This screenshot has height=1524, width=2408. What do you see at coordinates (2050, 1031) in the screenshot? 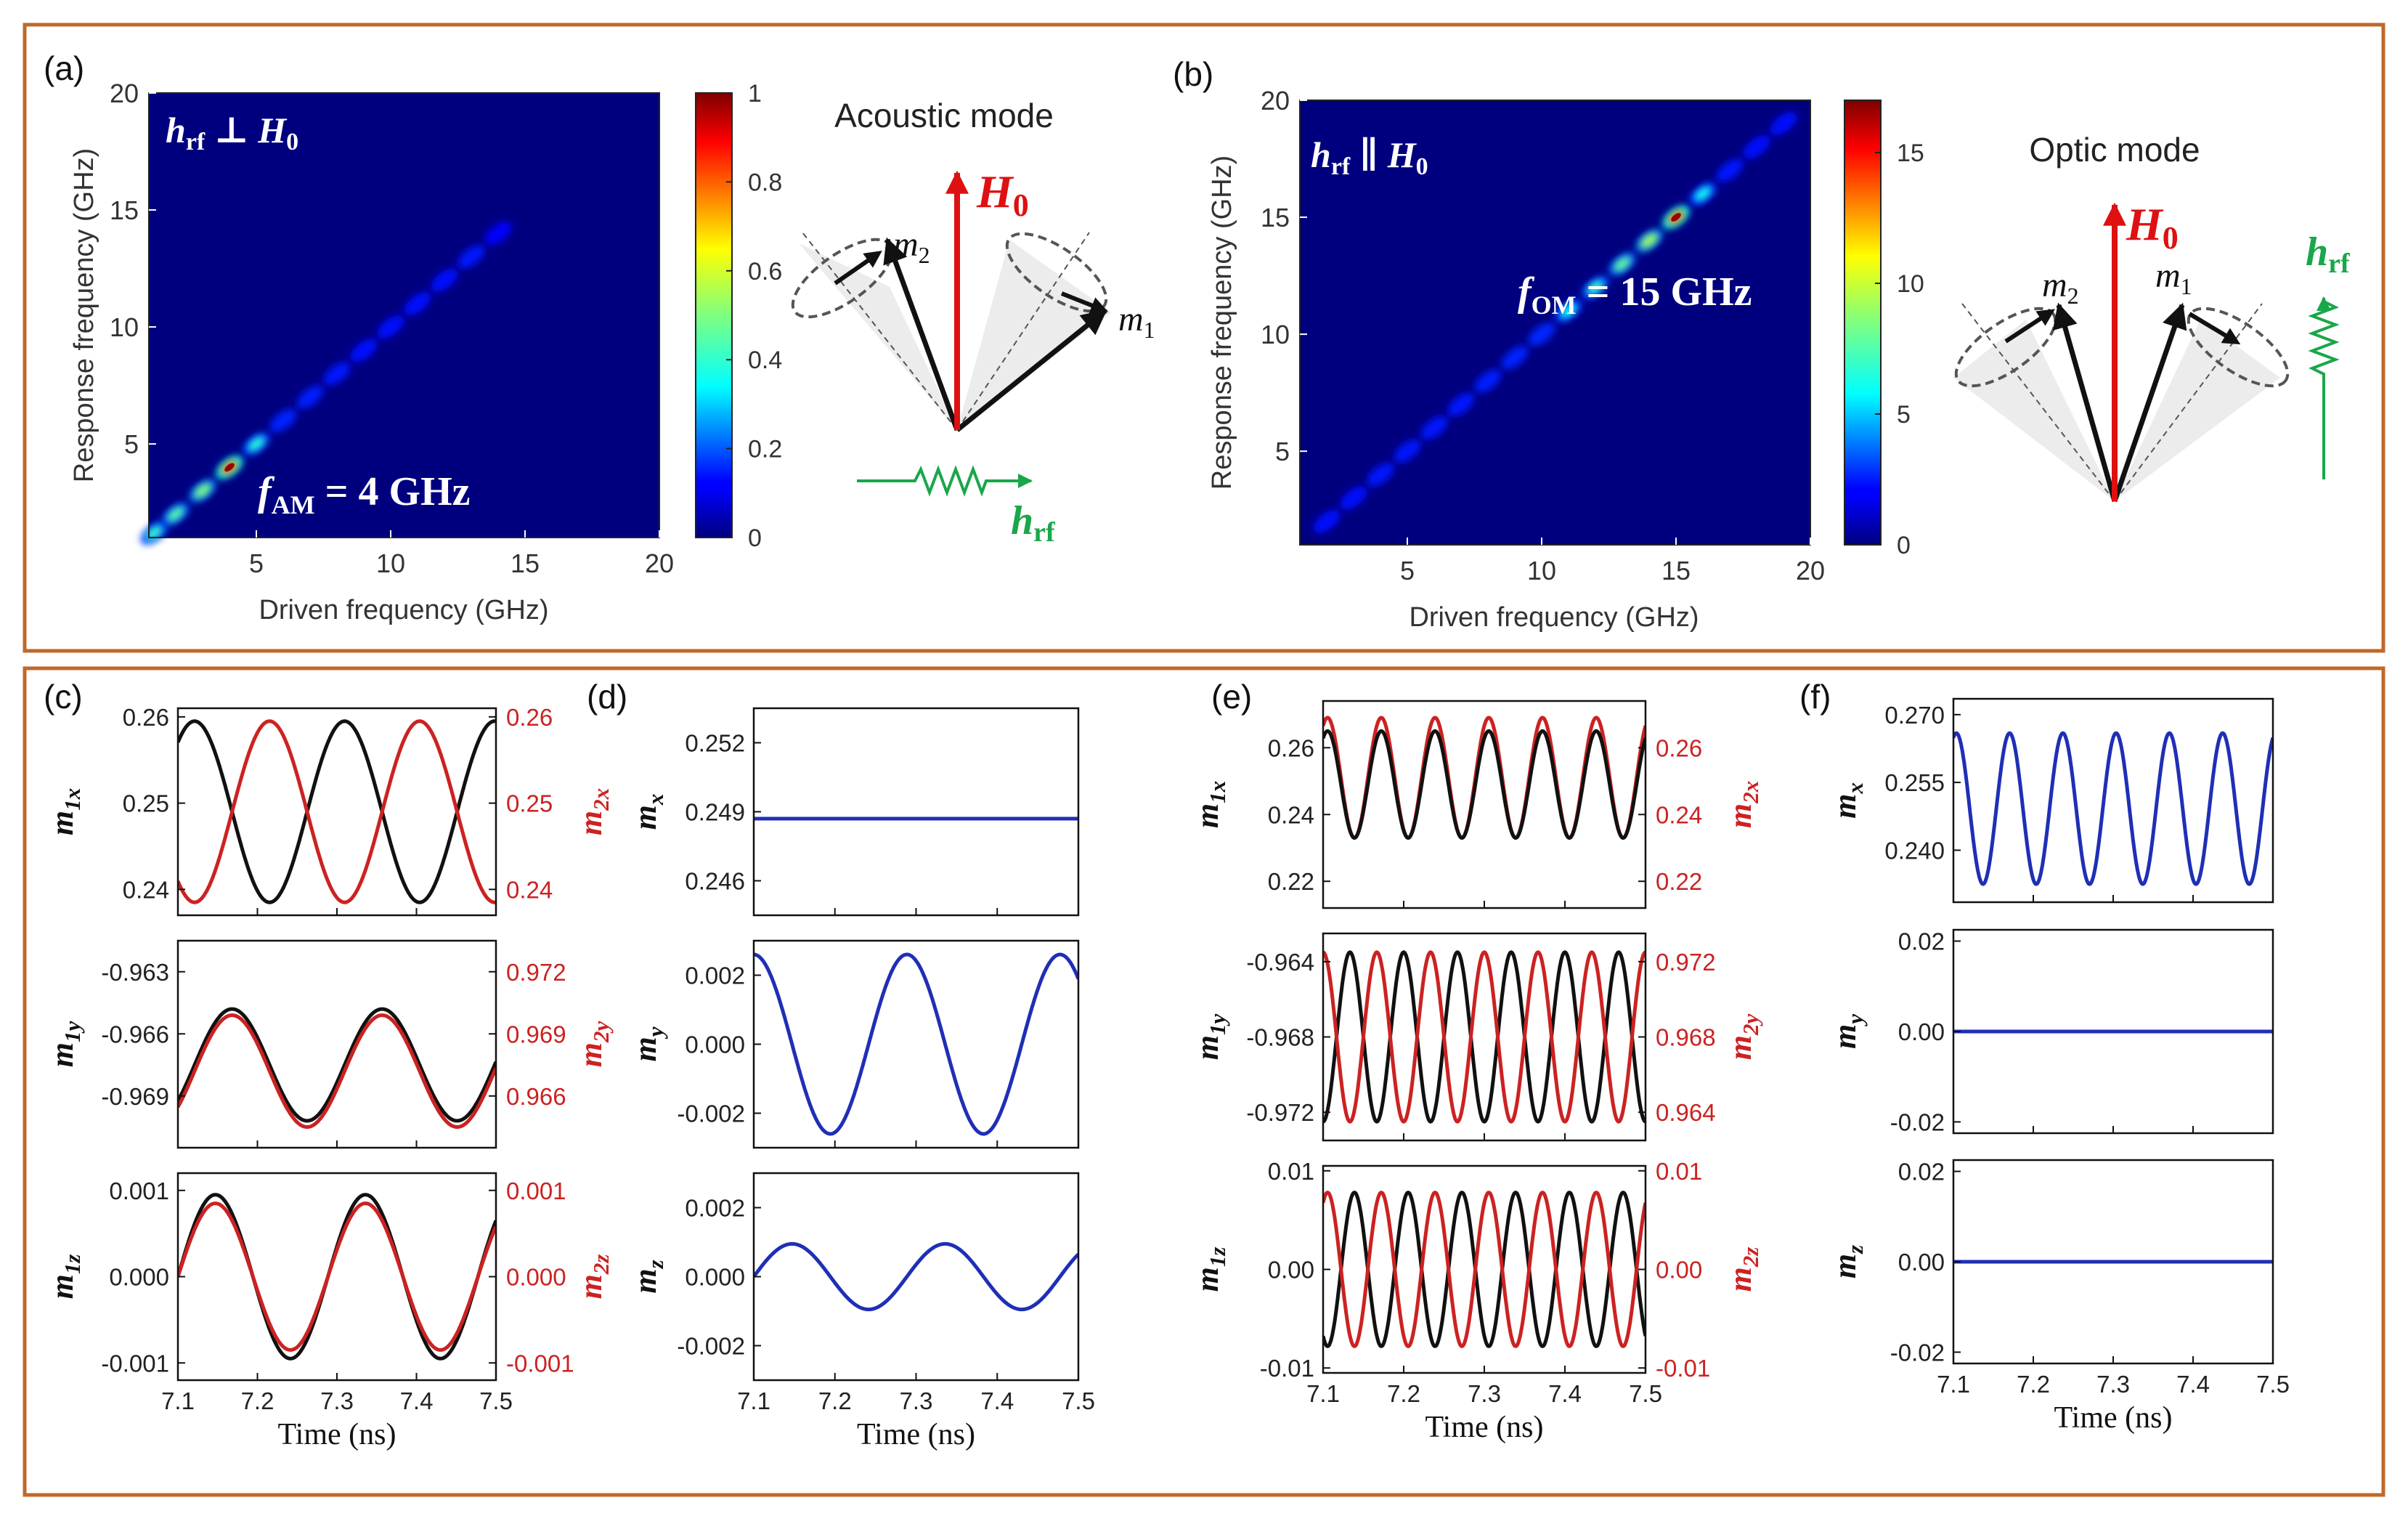
I see `panel-f-subplot-2: 0.02 0.00 -0.02 my` at bounding box center [2050, 1031].